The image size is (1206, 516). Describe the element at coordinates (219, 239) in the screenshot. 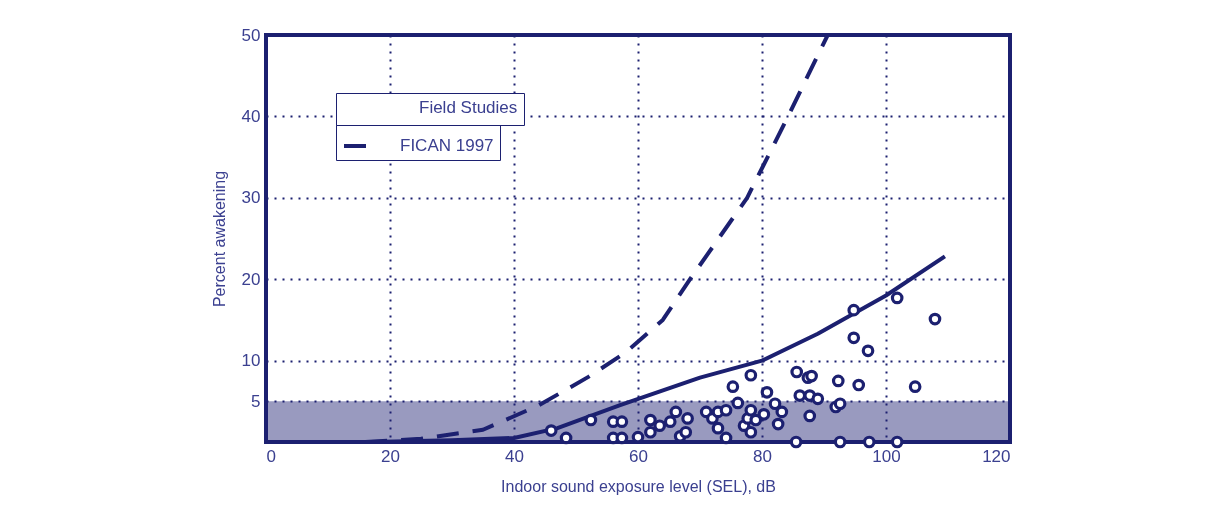

I see `y-axis-title: Percent awakening` at that location.